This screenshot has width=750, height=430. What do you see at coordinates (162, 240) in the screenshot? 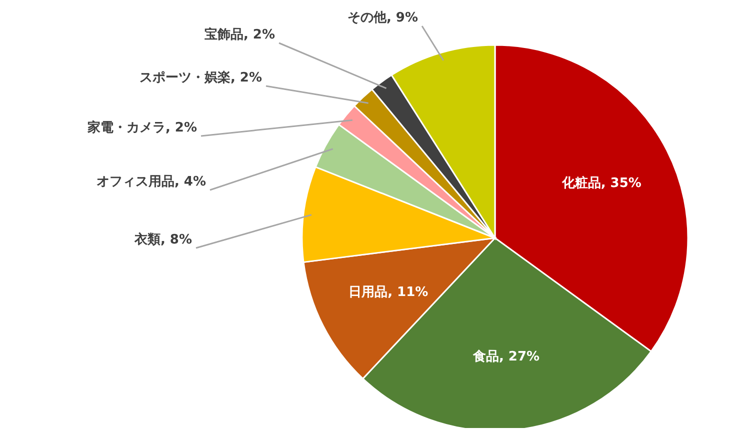
I see `slice-label: 衣類, 8%` at bounding box center [162, 240].